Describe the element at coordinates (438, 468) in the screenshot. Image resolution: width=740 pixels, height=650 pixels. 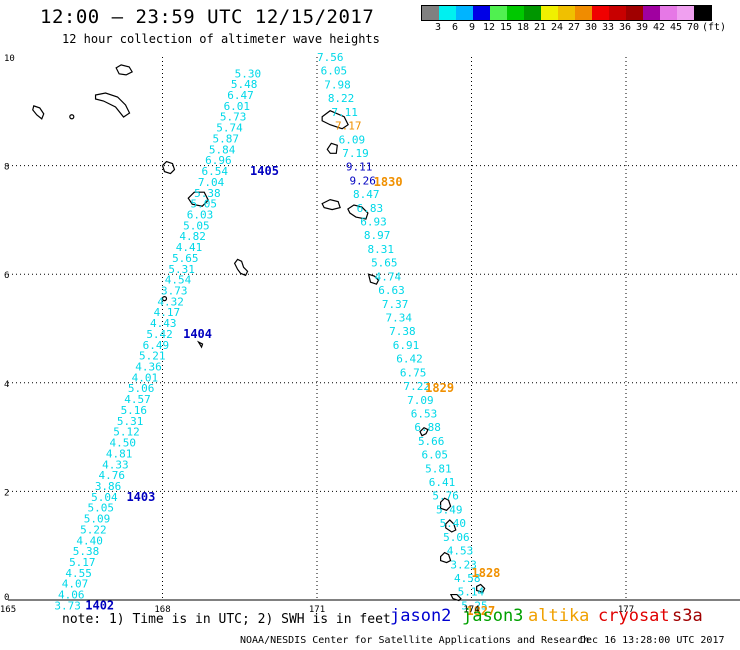
I see `wave-height-label: 5.81` at that location.